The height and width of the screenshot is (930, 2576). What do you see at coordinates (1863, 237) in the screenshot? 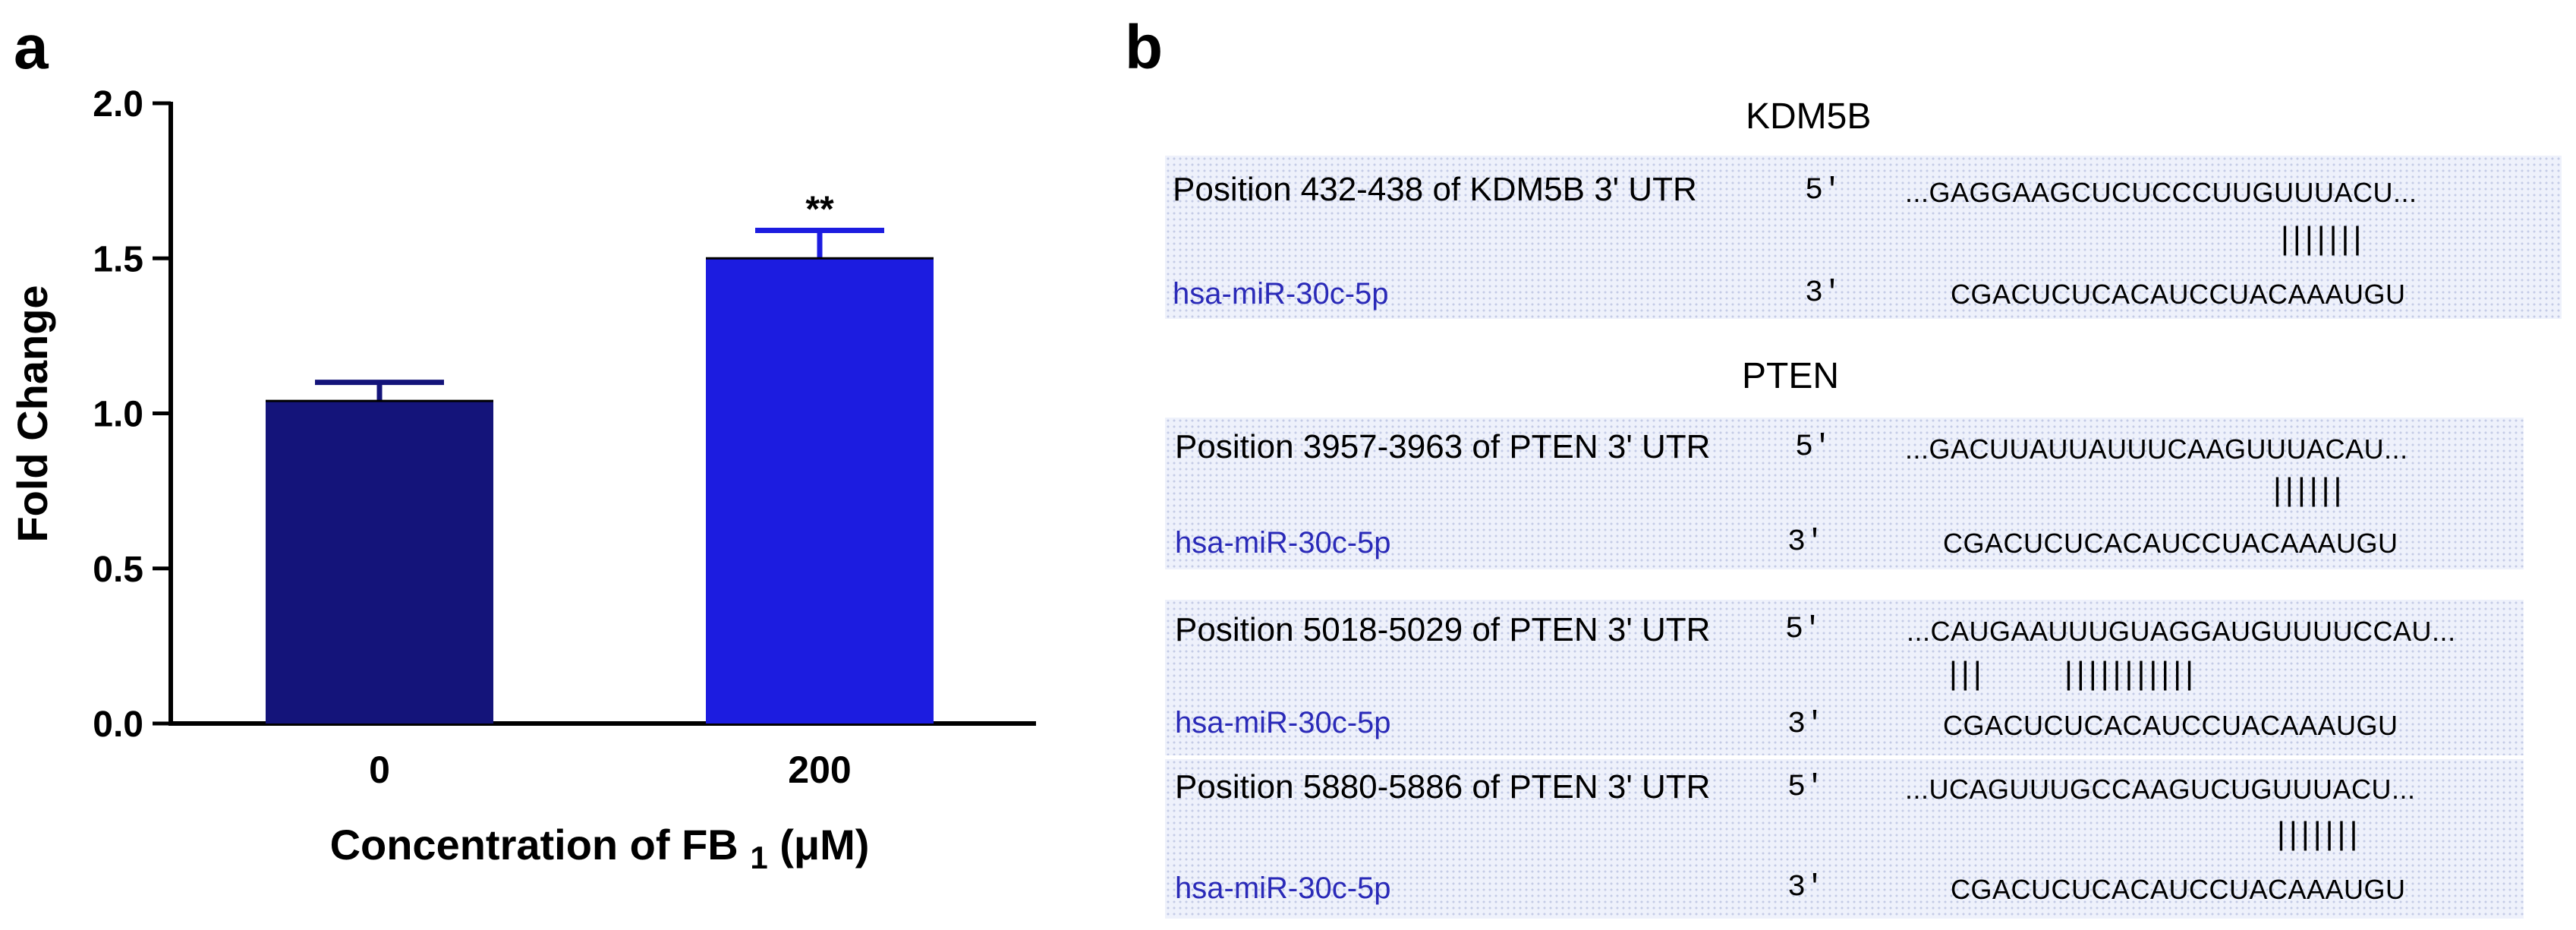
I see `alignment-box-kdm5b` at bounding box center [1863, 237].